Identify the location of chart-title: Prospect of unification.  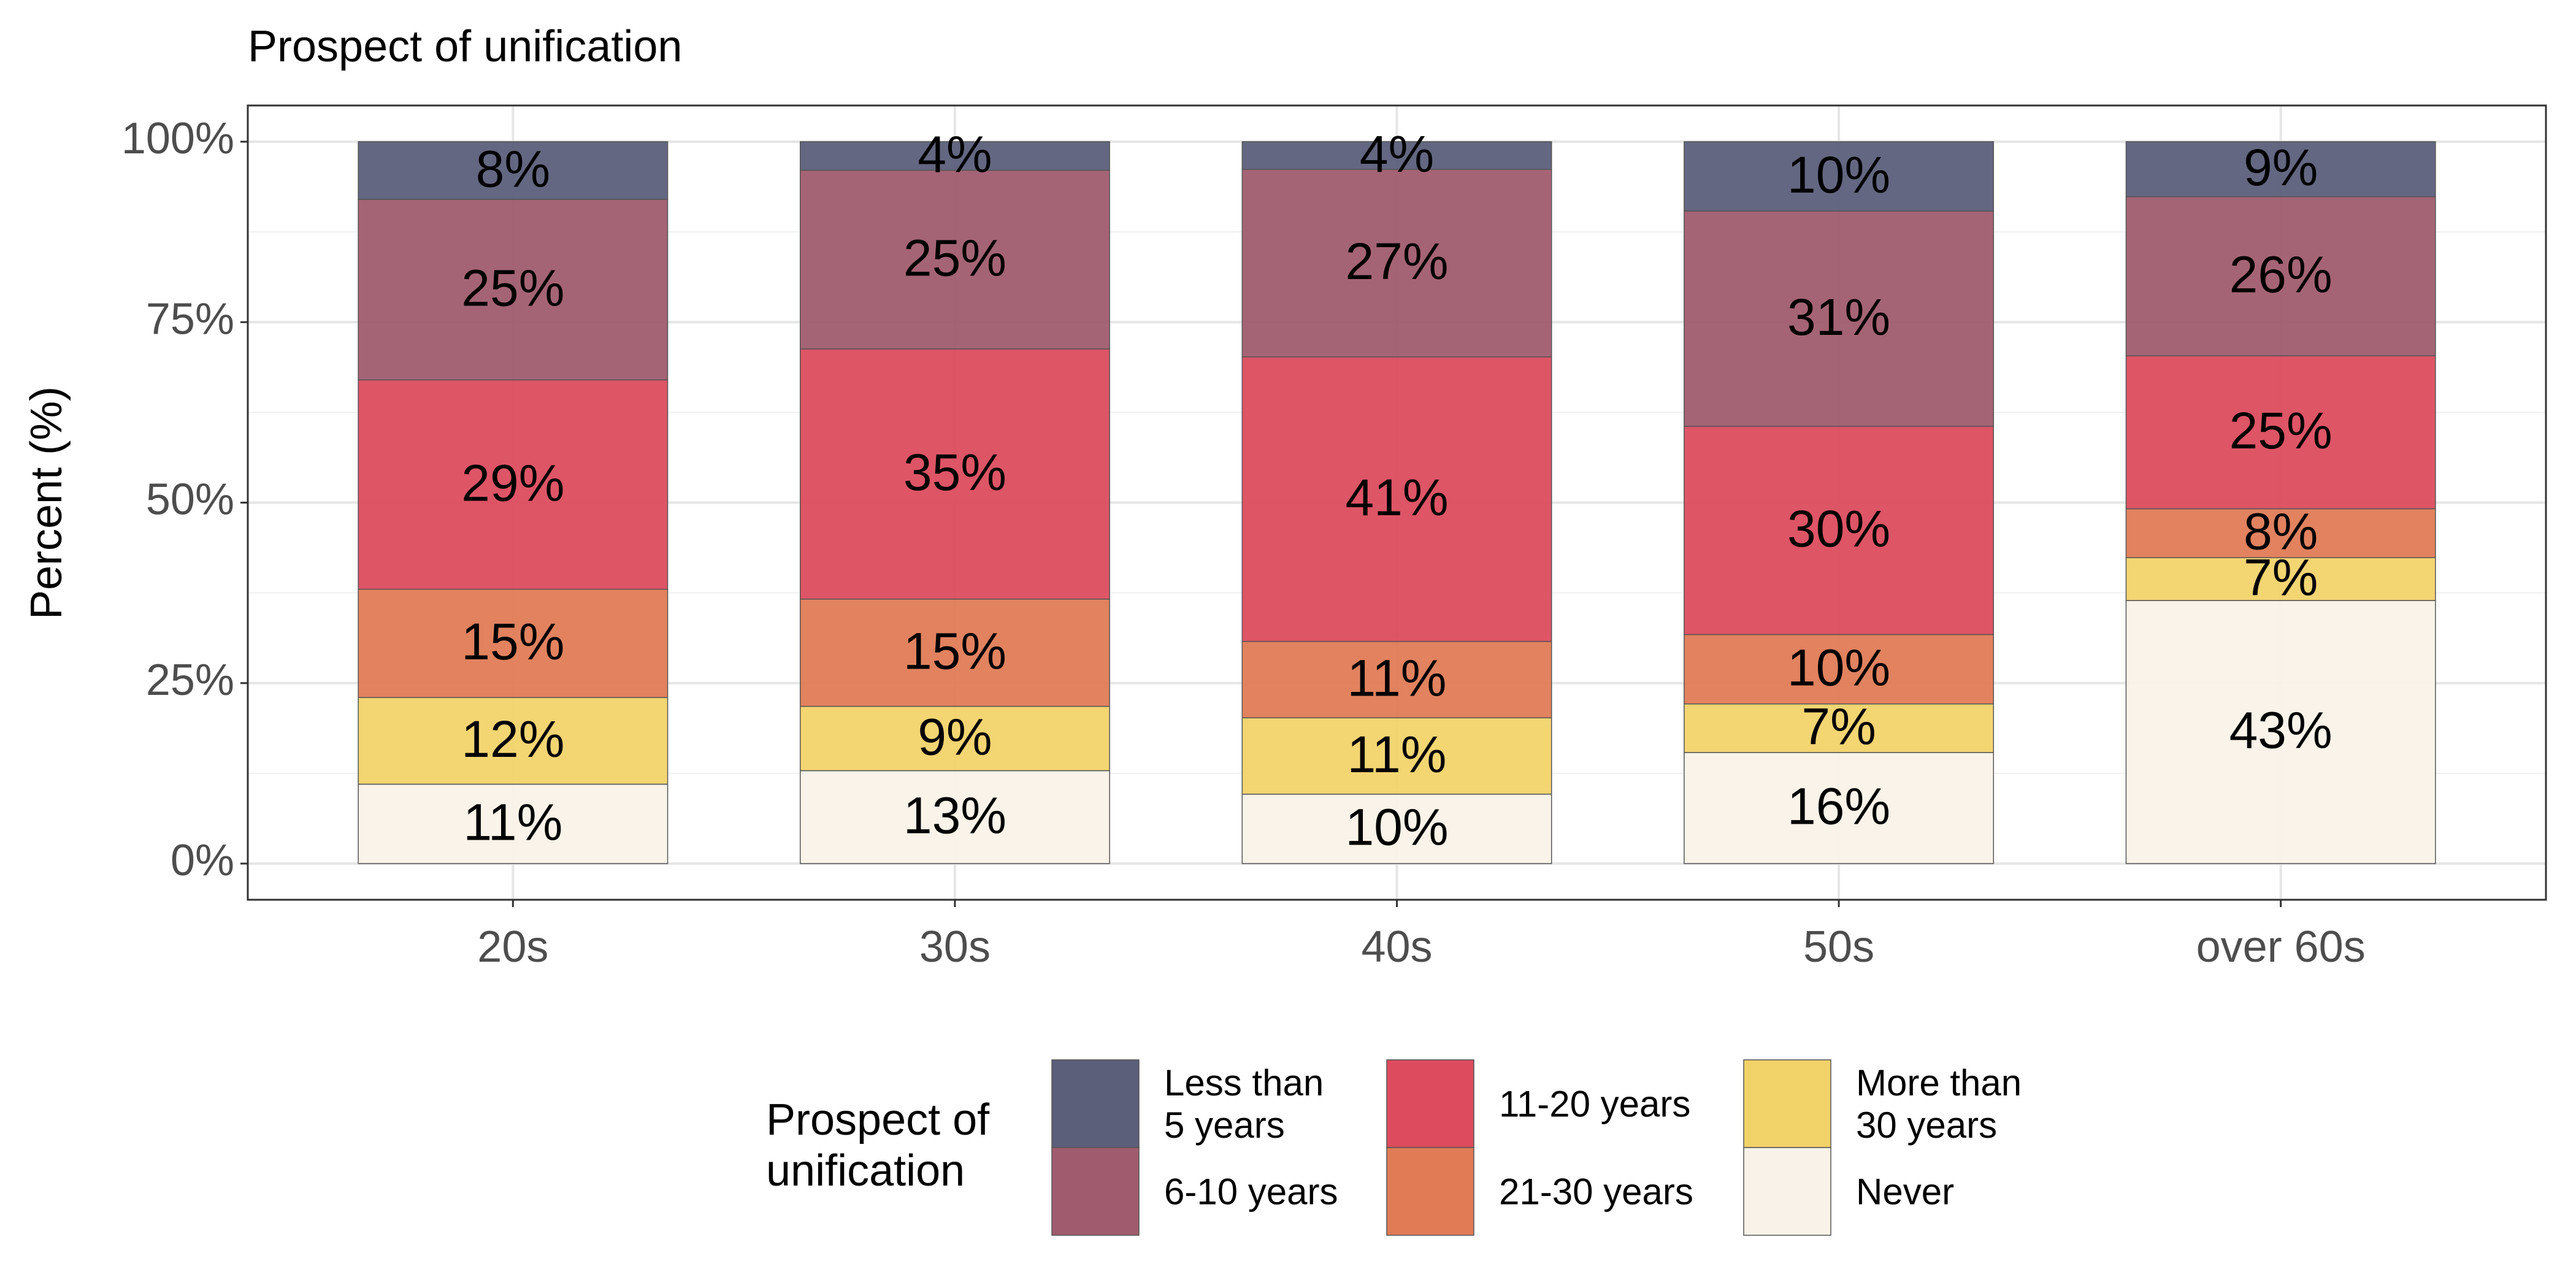
(465, 46).